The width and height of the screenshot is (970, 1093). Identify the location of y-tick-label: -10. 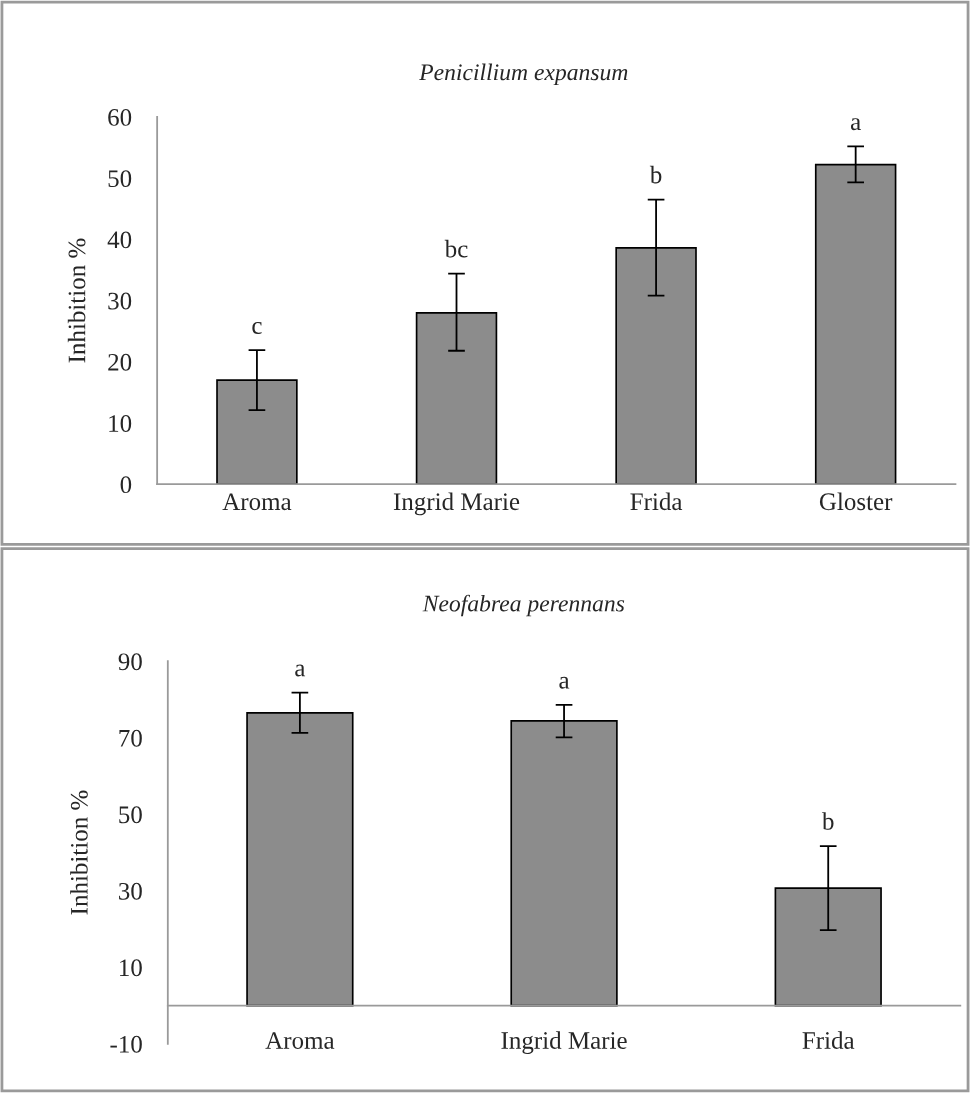
(126, 1044).